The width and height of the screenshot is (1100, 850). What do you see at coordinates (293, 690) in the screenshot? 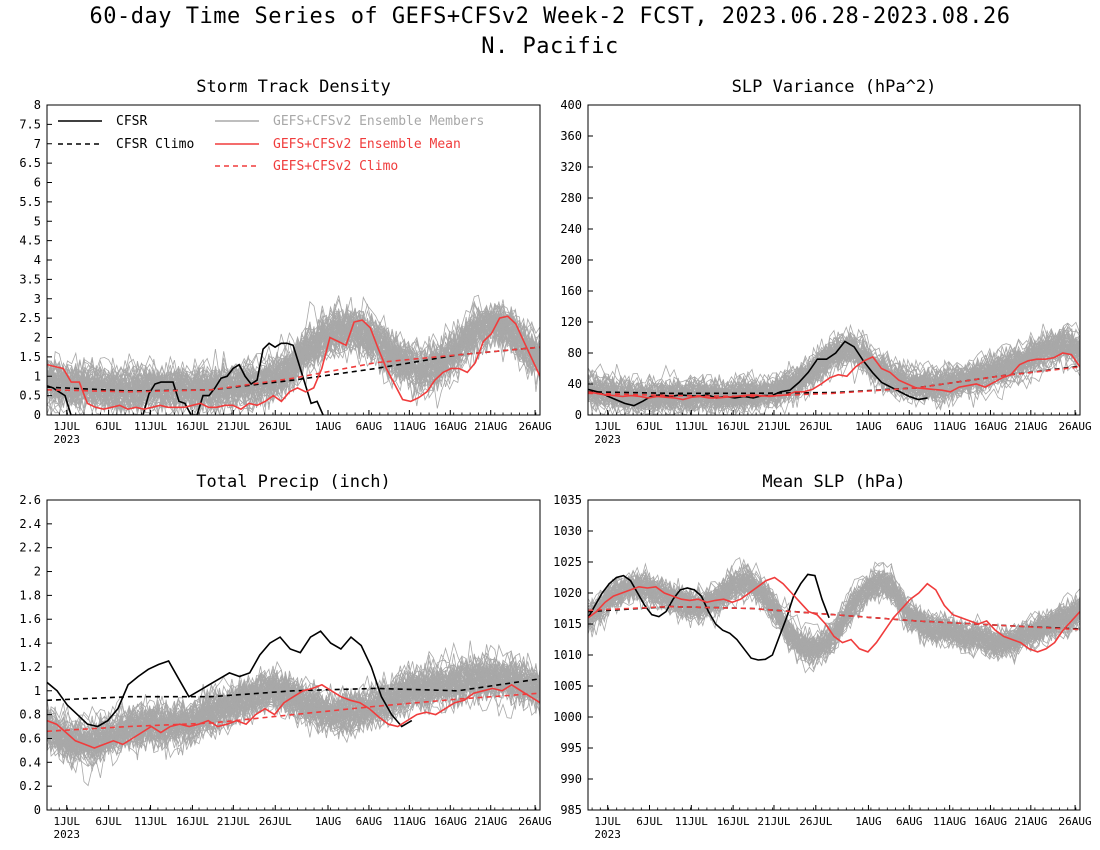
I see `series-line-cfsr-climo` at bounding box center [293, 690].